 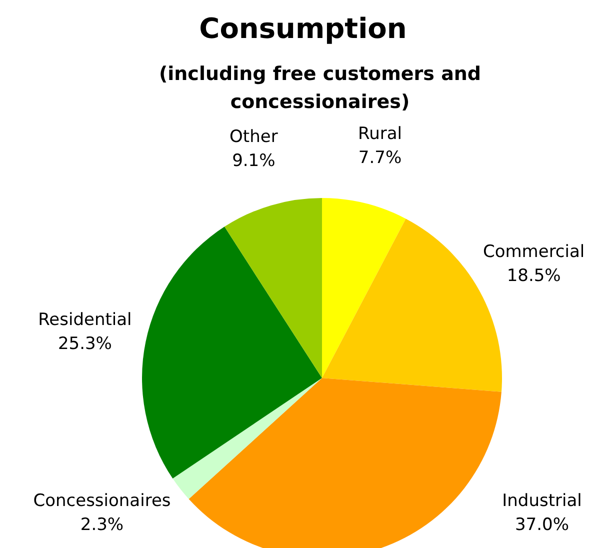 What do you see at coordinates (533, 276) in the screenshot?
I see `data-label: 18.5%` at bounding box center [533, 276].